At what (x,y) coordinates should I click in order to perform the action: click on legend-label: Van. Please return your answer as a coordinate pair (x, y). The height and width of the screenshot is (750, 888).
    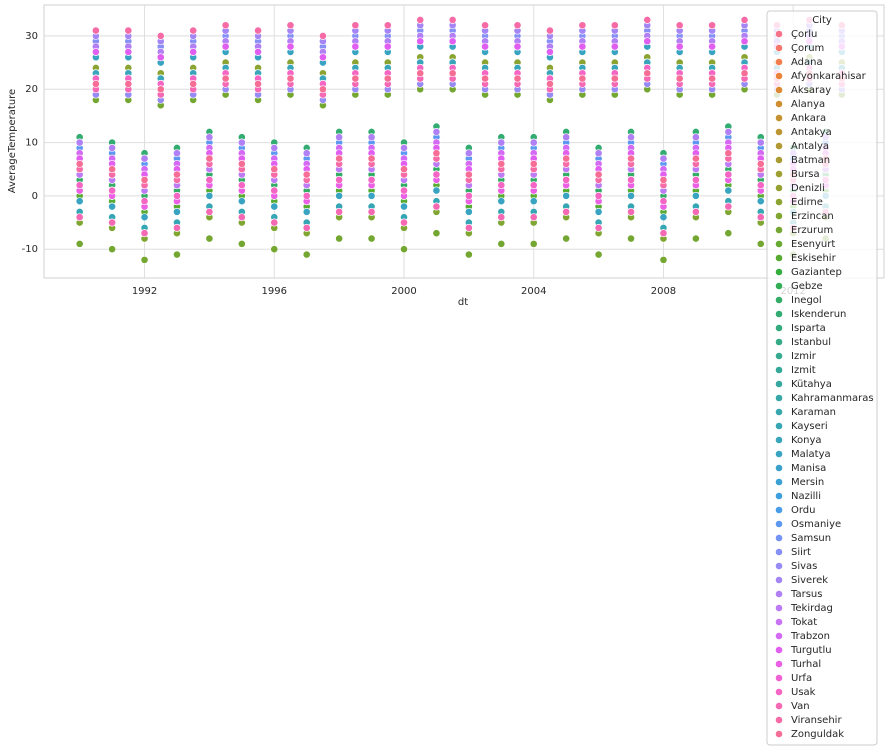
    Looking at the image, I should click on (800, 706).